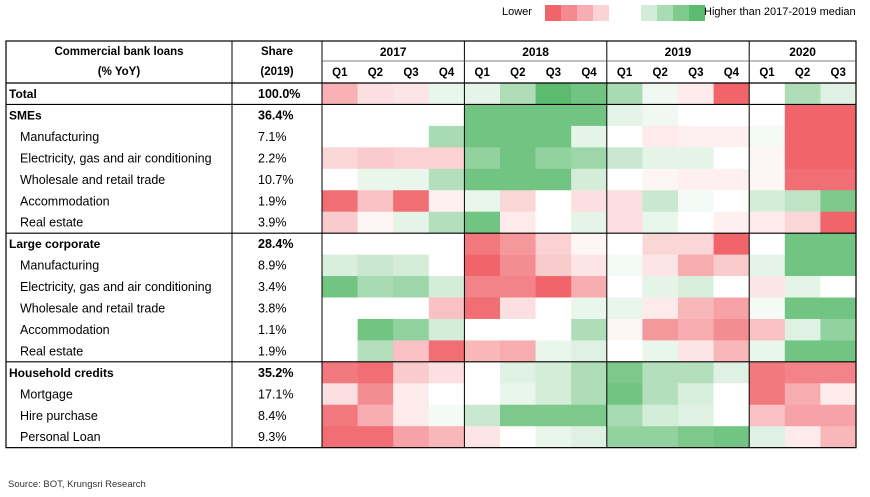 This screenshot has width=870, height=497. What do you see at coordinates (275, 180) in the screenshot?
I see `share-value: 10.7%` at bounding box center [275, 180].